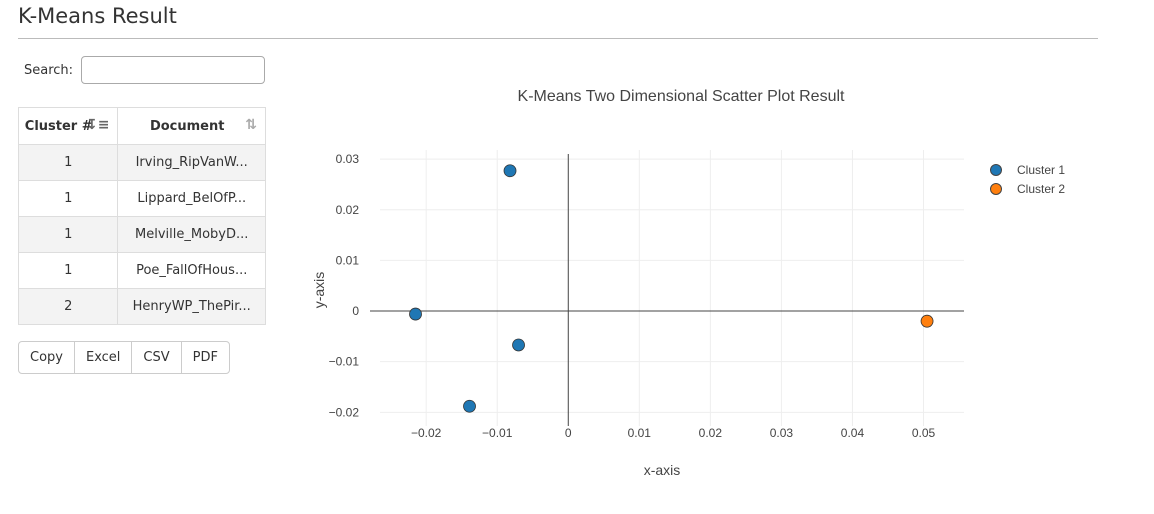  What do you see at coordinates (497, 433) in the screenshot?
I see `x-tick-label: −0.01` at bounding box center [497, 433].